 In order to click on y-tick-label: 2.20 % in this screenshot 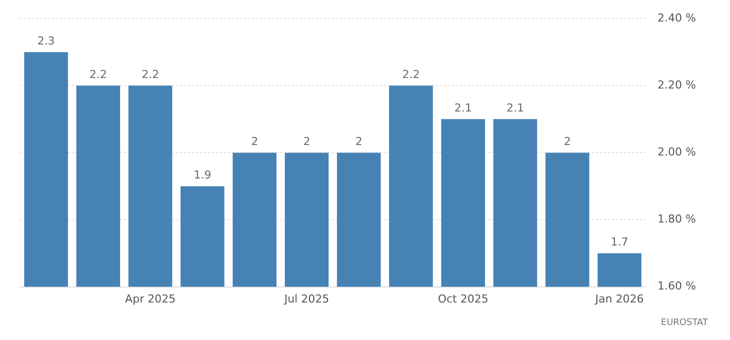, I will do `click(677, 85)`.